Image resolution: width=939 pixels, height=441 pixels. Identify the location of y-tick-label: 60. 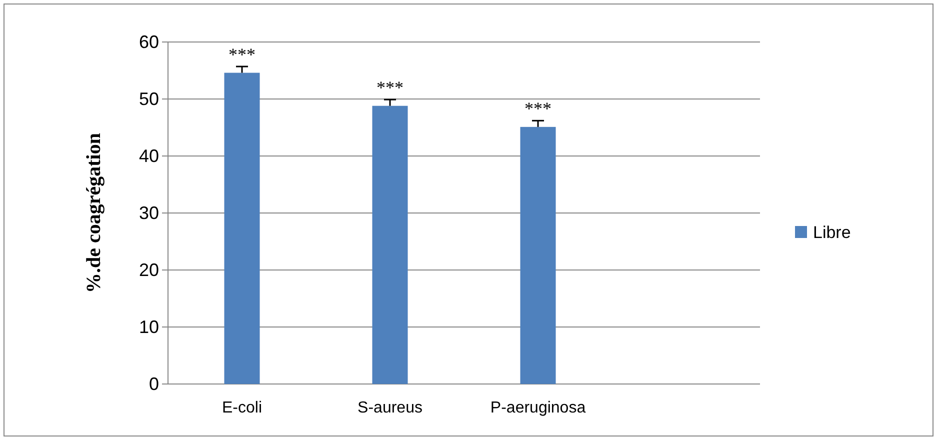
(148, 42).